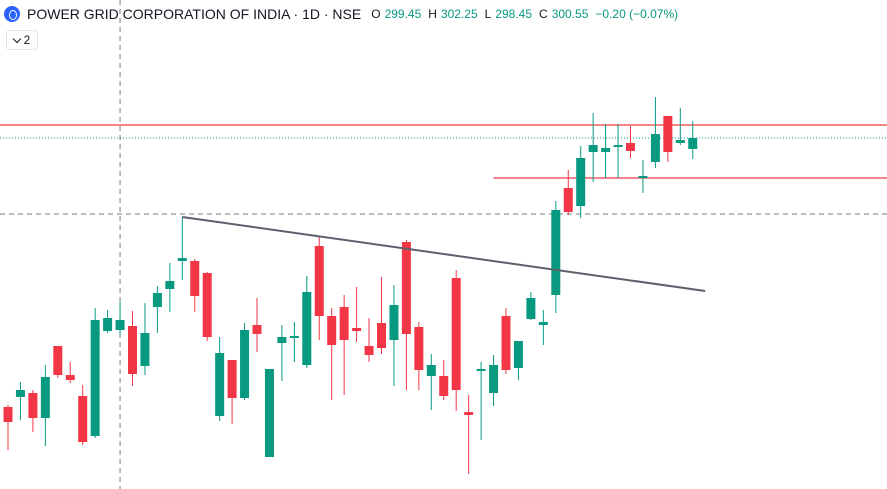 Image resolution: width=887 pixels, height=489 pixels. I want to click on trendline, so click(444, 254).